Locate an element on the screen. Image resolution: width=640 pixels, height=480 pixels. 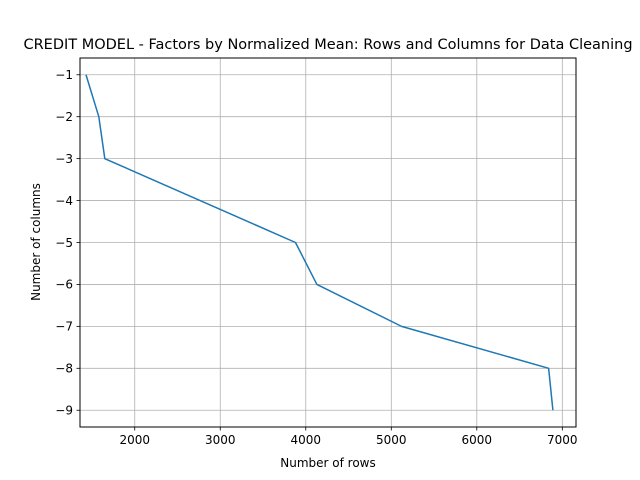
x-tick-label: 6000 is located at coordinates (477, 440).